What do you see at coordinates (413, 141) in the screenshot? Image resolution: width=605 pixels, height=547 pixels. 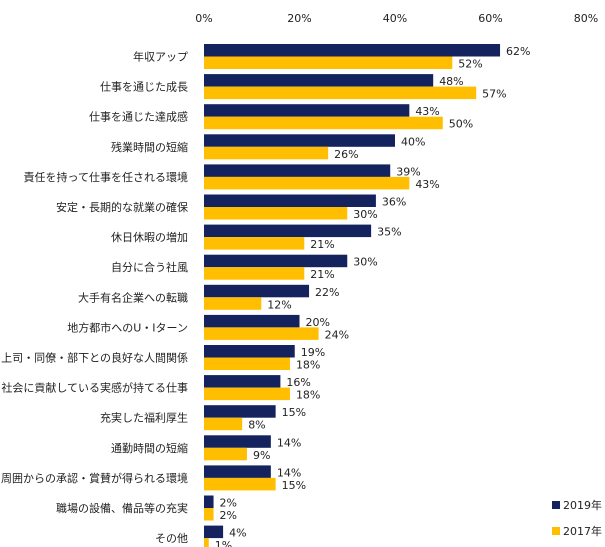 I see `value-label: 40%` at bounding box center [413, 141].